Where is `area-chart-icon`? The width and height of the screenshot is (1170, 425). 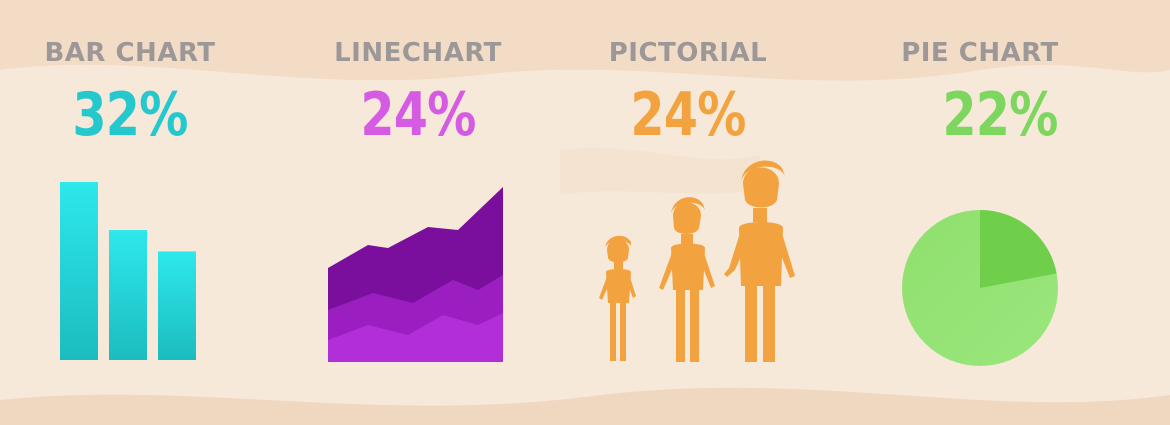 area-chart-icon is located at coordinates (415, 274).